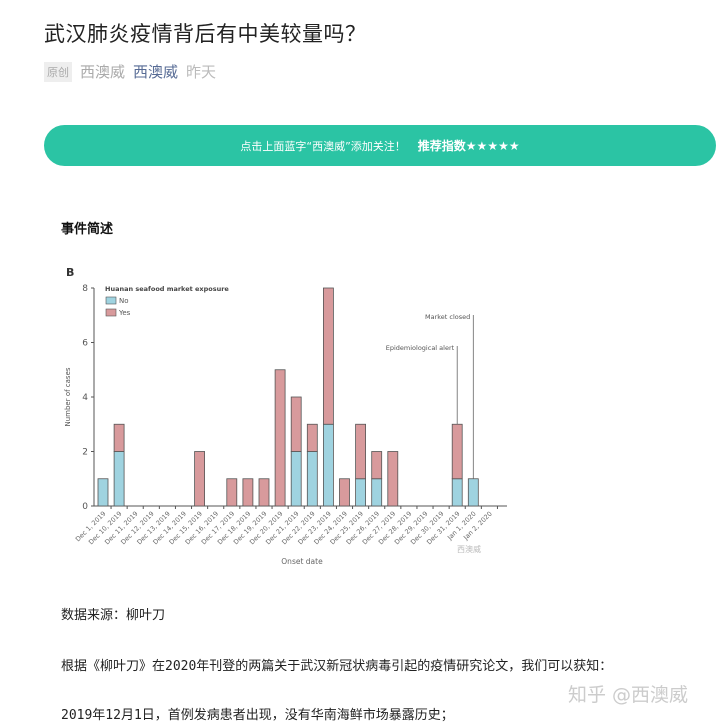  What do you see at coordinates (124, 313) in the screenshot?
I see `legend-label-yes: Yes` at bounding box center [124, 313].